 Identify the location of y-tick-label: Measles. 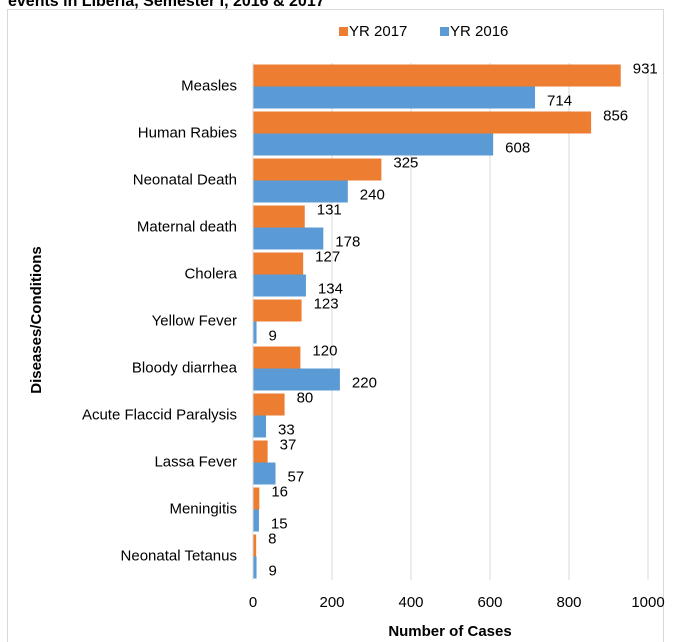
(209, 85).